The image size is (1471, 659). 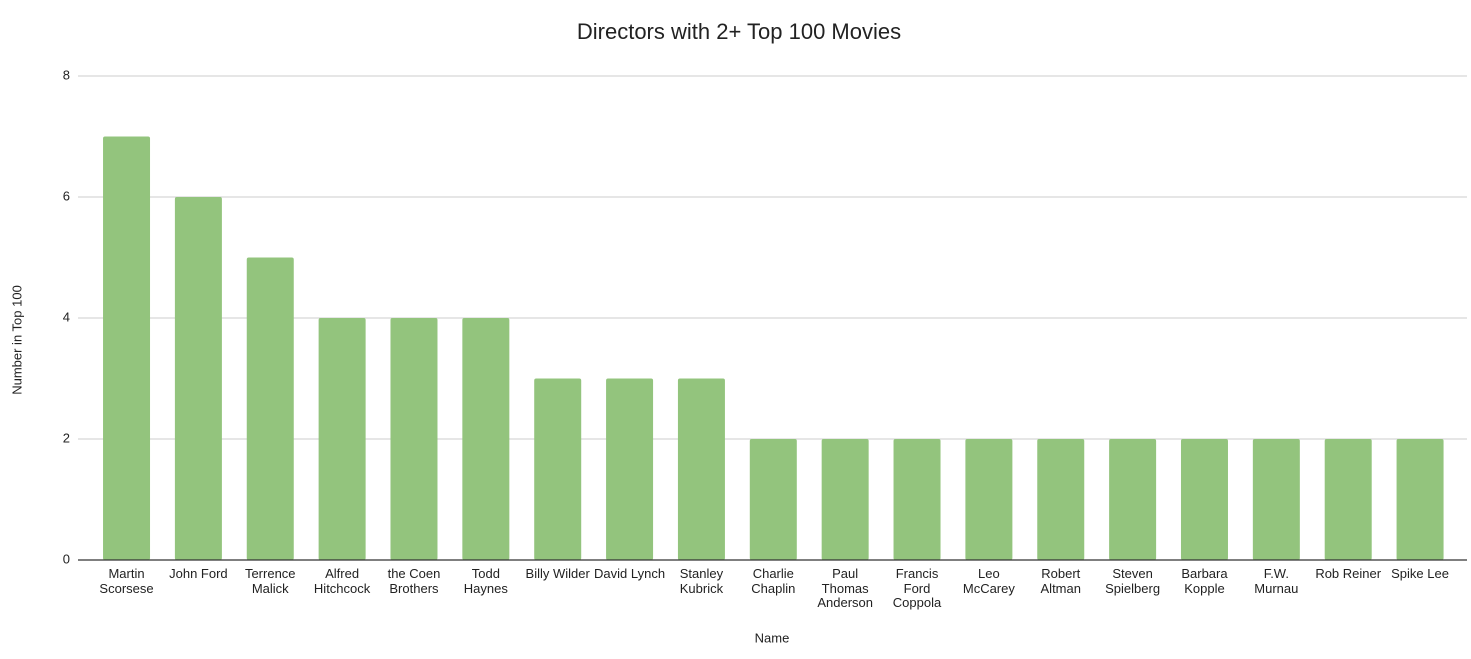 I want to click on x-axis-label: Name, so click(x=772, y=637).